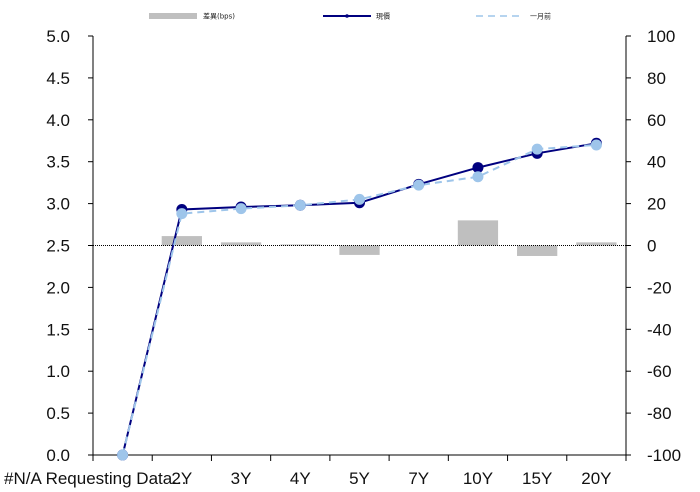 This screenshot has height=492, width=700. Describe the element at coordinates (659, 413) in the screenshot. I see `right-tick-label: -80` at that location.